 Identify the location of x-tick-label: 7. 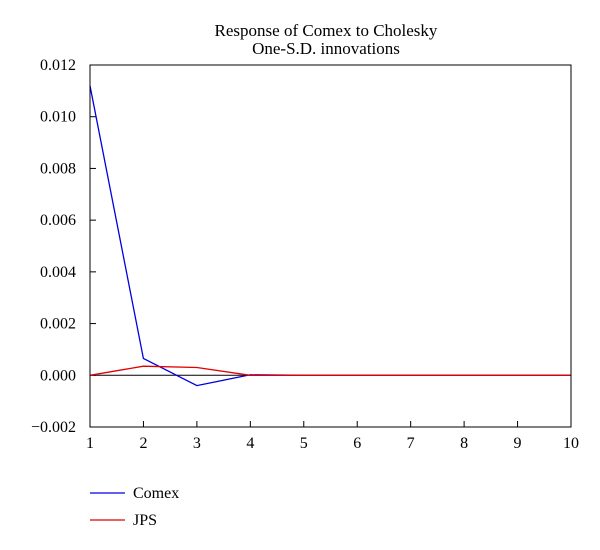
(411, 443).